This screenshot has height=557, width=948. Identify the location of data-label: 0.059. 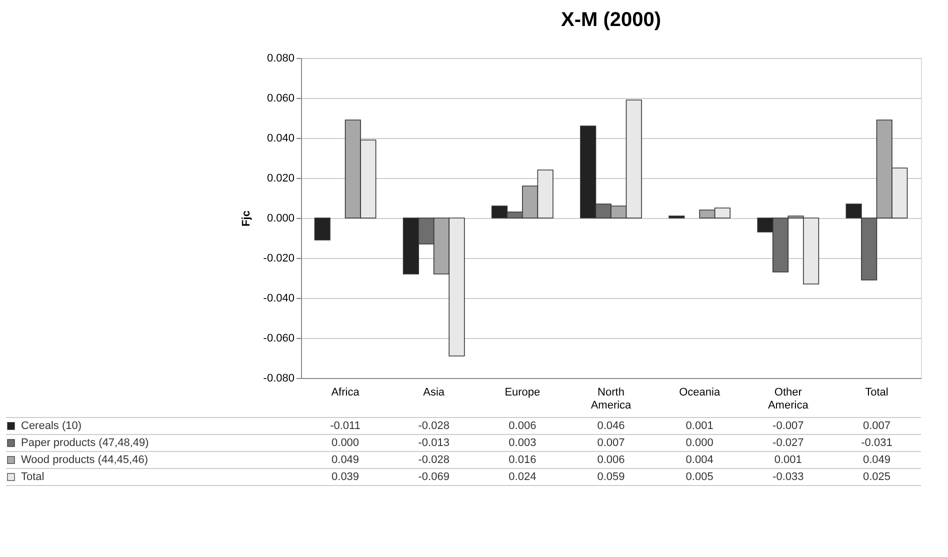
(611, 477).